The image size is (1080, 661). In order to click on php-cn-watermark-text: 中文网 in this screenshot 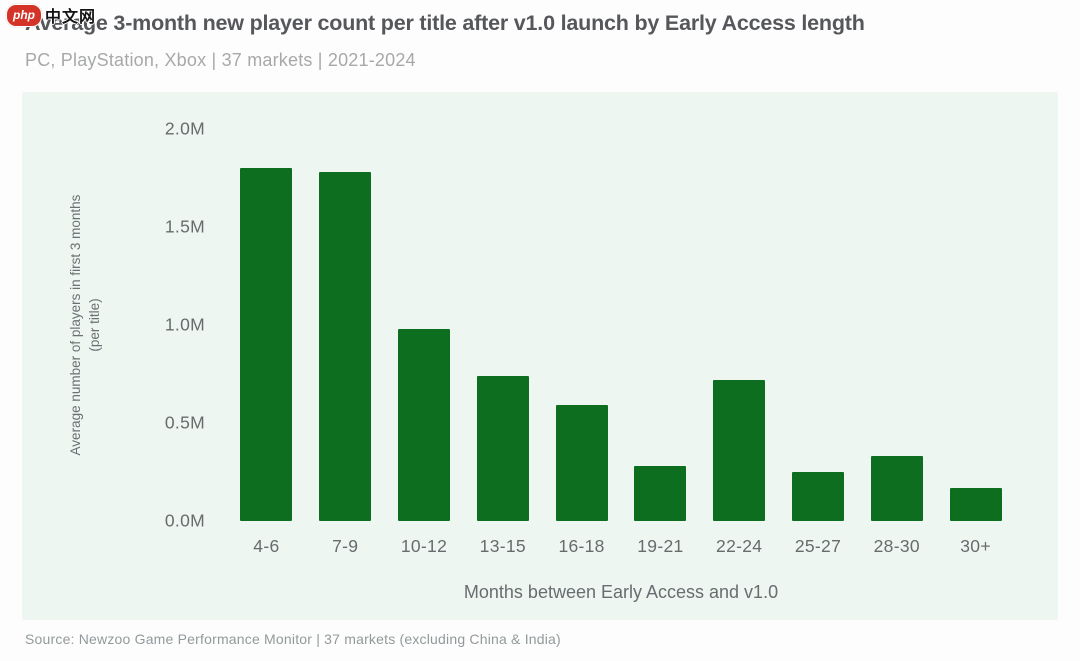, I will do `click(71, 17)`.